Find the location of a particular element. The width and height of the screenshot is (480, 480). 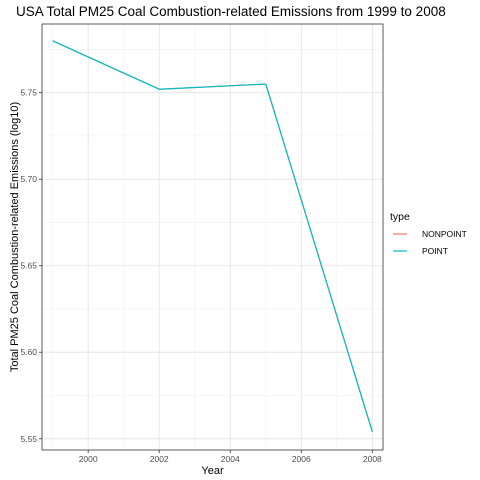

legend: type NONPOINT POINT is located at coordinates (428, 235).